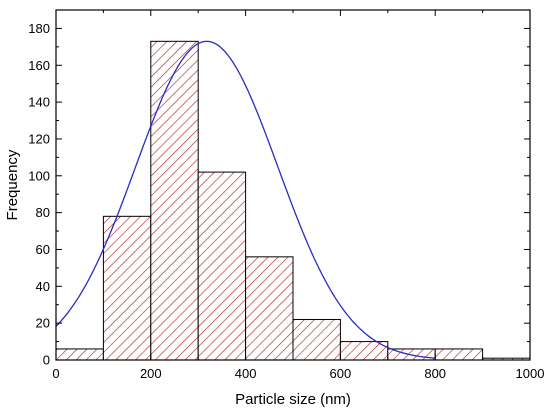 This screenshot has height=414, width=550. What do you see at coordinates (151, 373) in the screenshot?
I see `x-tick-label: 200` at bounding box center [151, 373].